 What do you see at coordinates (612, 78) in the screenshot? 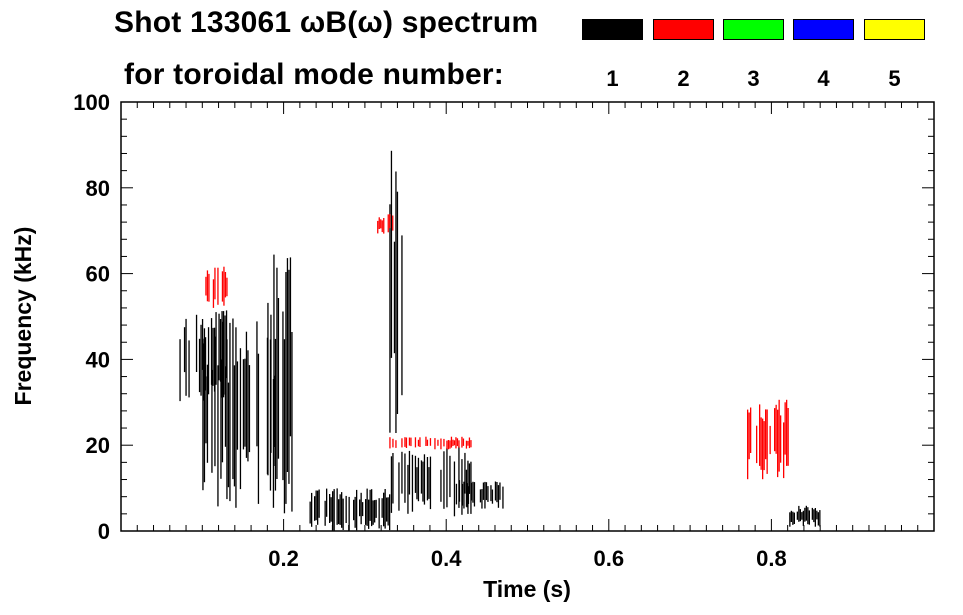
I see `legend-label-mode-1: 1` at bounding box center [612, 78].